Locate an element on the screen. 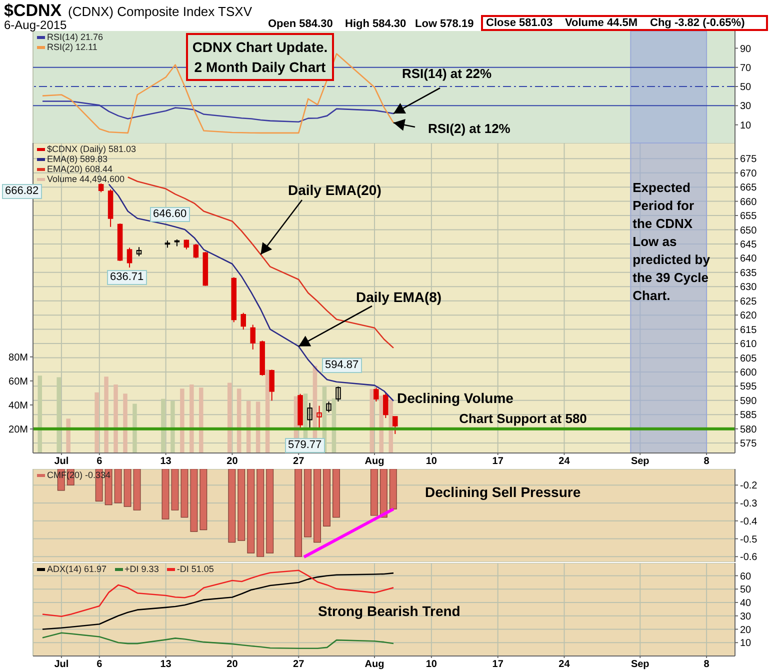  y-tick-label: 605 is located at coordinates (749, 358).